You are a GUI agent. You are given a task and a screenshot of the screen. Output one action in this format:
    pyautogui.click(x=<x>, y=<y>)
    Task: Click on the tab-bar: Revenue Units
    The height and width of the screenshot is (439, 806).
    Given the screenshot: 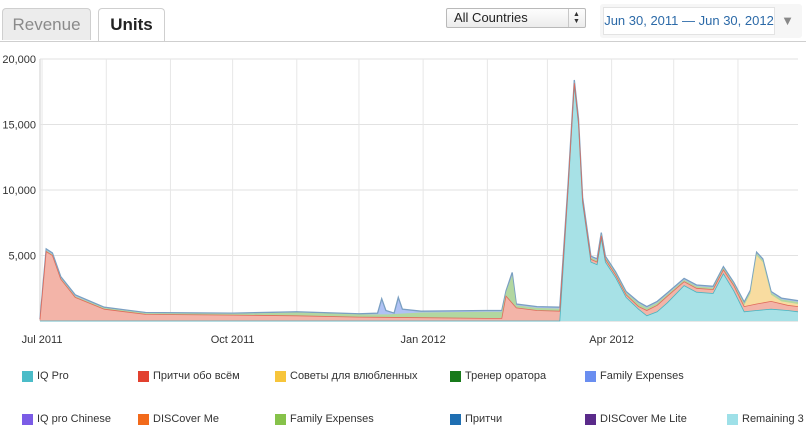 What is the action you would take?
    pyautogui.click(x=403, y=21)
    